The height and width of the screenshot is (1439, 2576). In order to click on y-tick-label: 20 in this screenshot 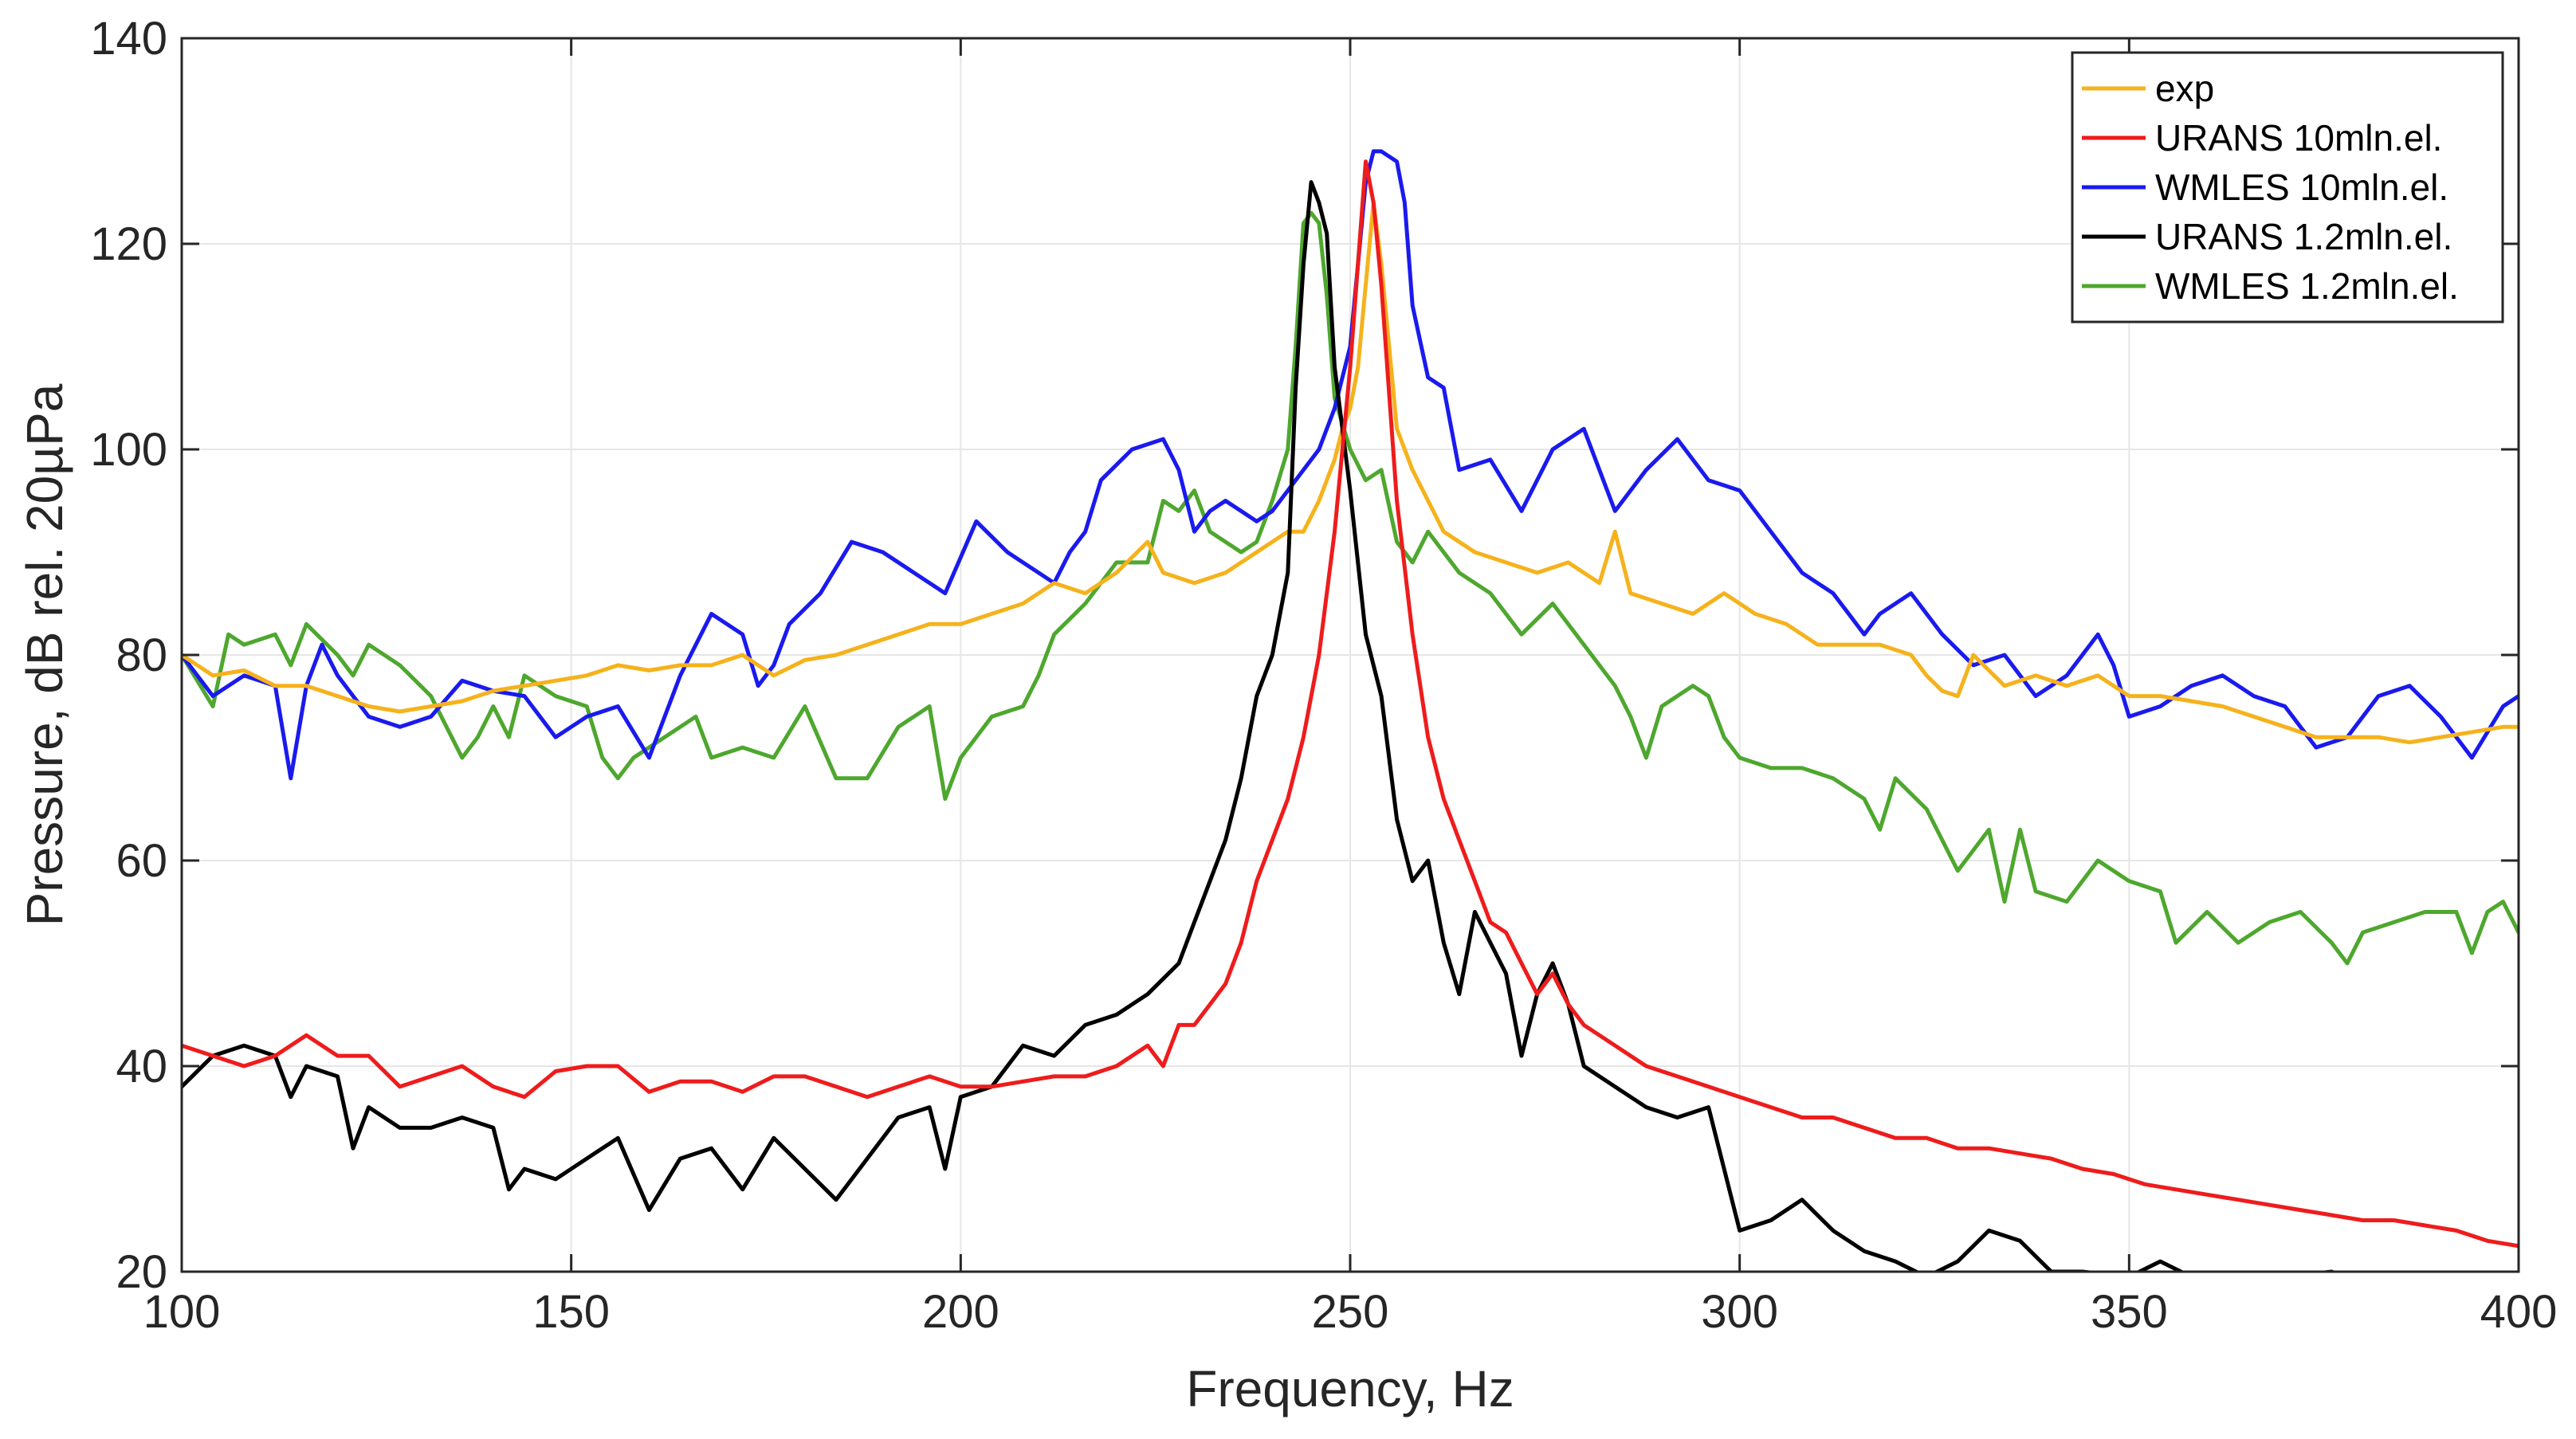, I will do `click(141, 1272)`.